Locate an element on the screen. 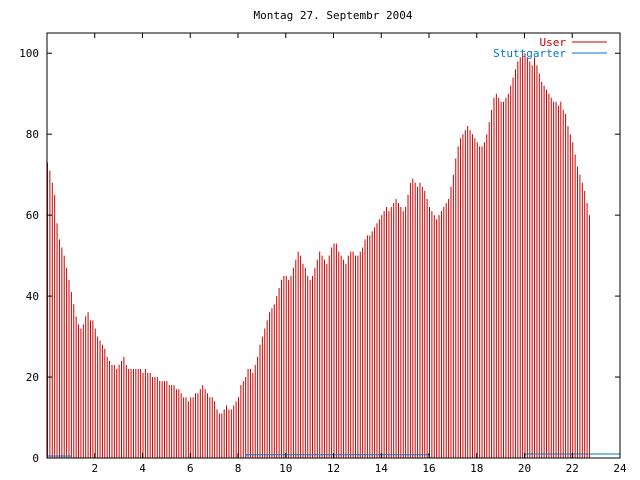 Image resolution: width=640 pixels, height=480 pixels. x-tick-label: 16 is located at coordinates (428, 468).